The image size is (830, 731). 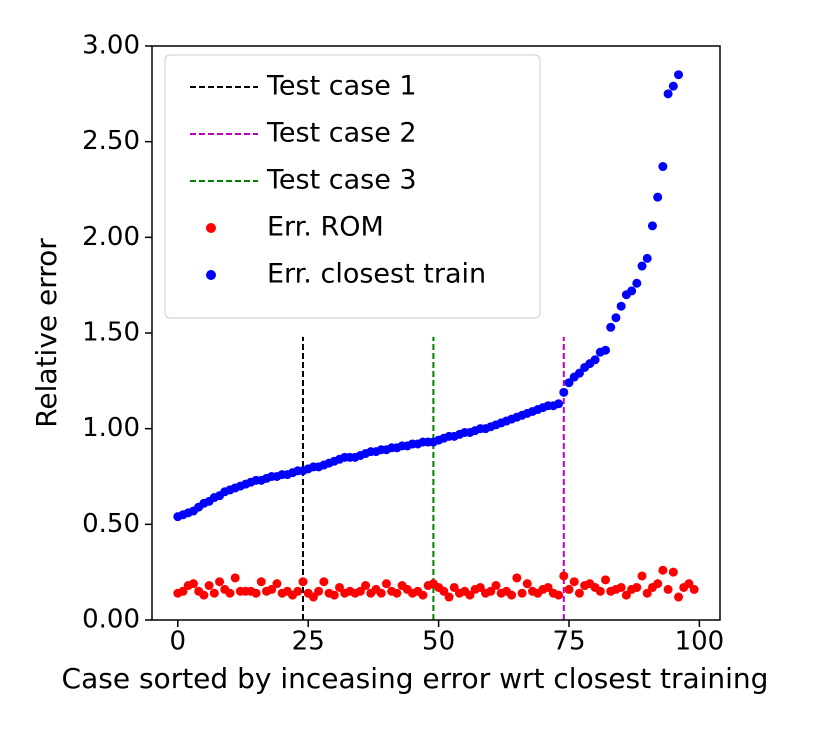 I want to click on legend-label: Test case 2, so click(x=341, y=133).